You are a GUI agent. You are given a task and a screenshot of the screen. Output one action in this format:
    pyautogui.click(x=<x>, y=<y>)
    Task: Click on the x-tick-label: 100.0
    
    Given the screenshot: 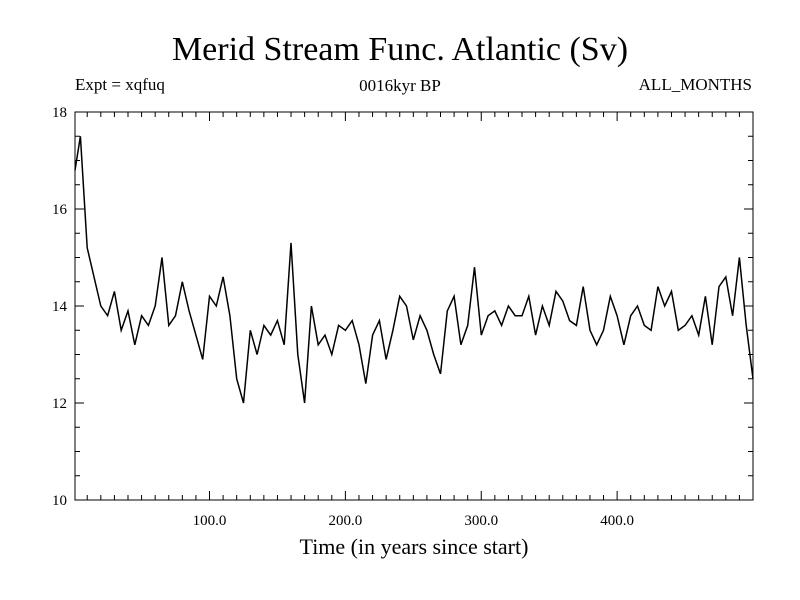 What is the action you would take?
    pyautogui.click(x=210, y=521)
    